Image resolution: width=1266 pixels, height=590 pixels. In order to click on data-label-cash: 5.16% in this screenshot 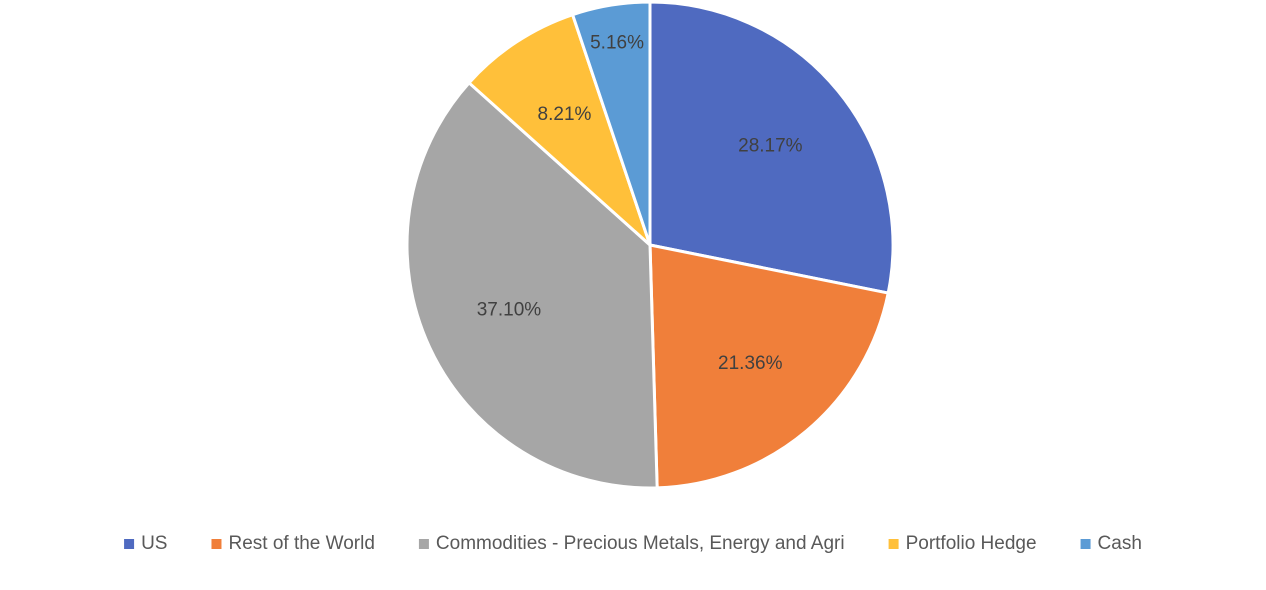, I will do `click(617, 43)`.